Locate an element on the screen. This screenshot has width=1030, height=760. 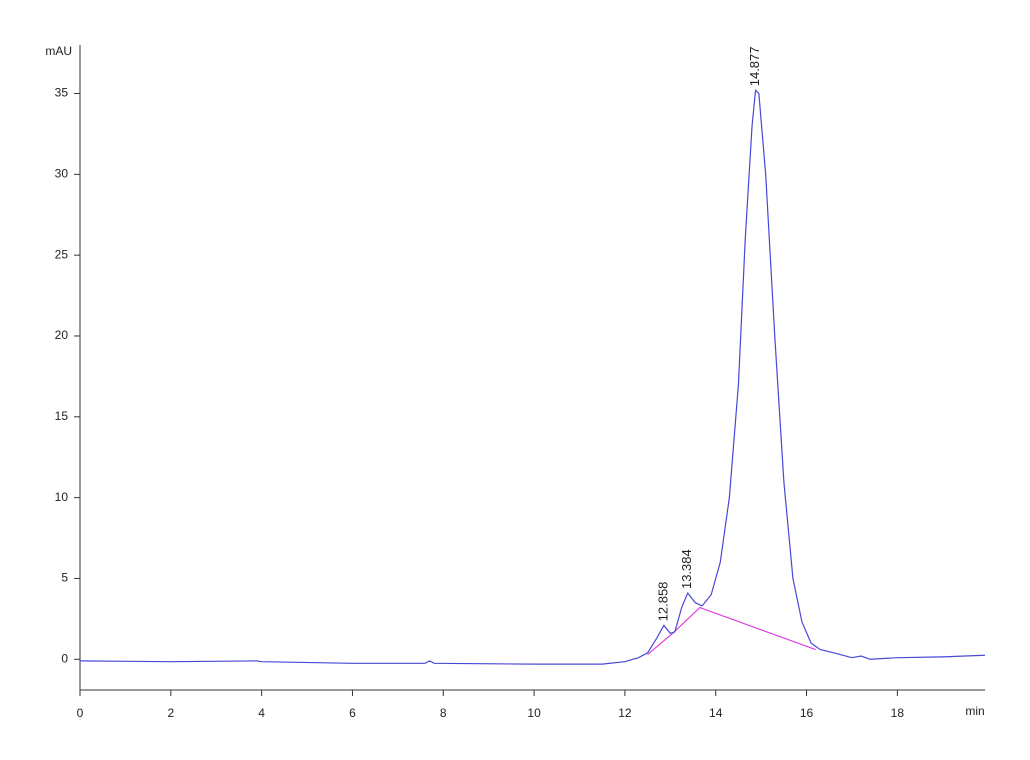
x-tick-label: 6 is located at coordinates (352, 713).